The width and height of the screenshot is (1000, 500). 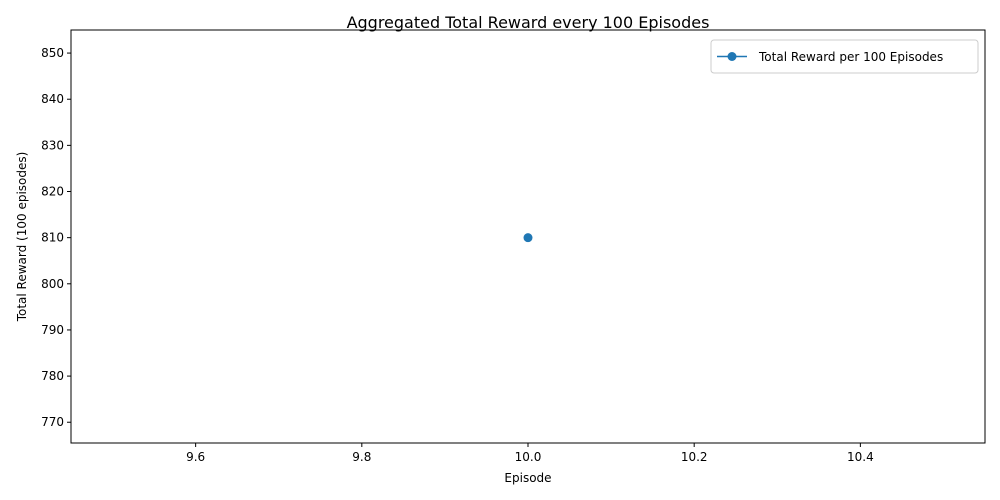 What do you see at coordinates (52, 192) in the screenshot?
I see `y-tick-label: 820` at bounding box center [52, 192].